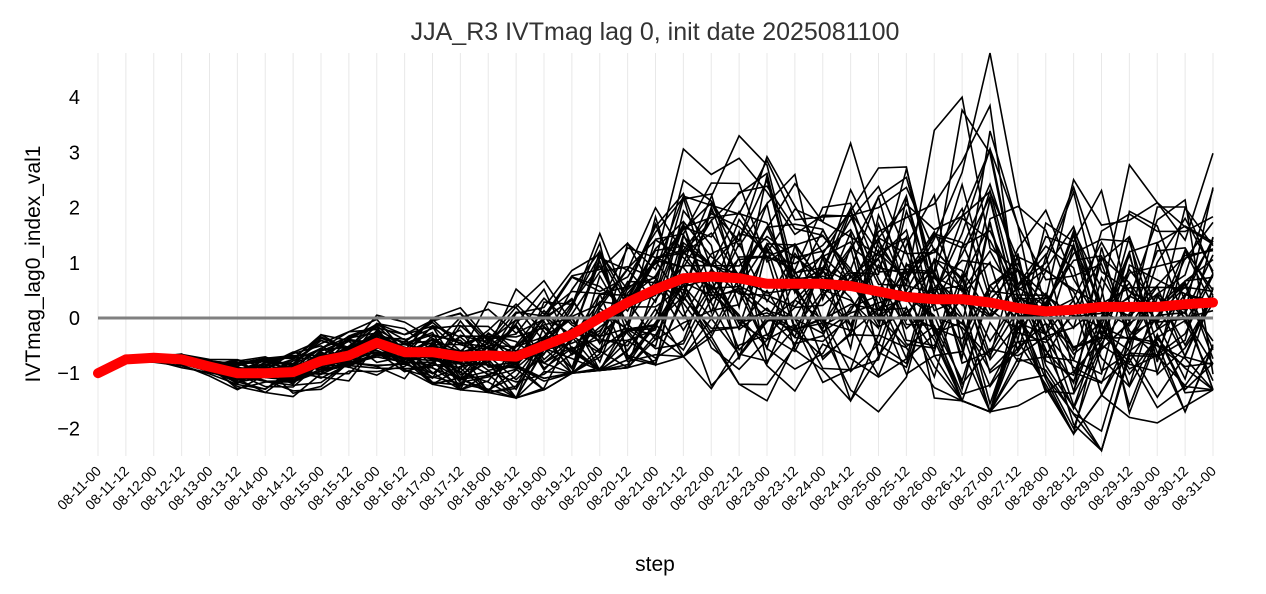 Image resolution: width=1266 pixels, height=594 pixels. I want to click on y-axis-label: IVTmag_lag0_index_val1, so click(33, 264).